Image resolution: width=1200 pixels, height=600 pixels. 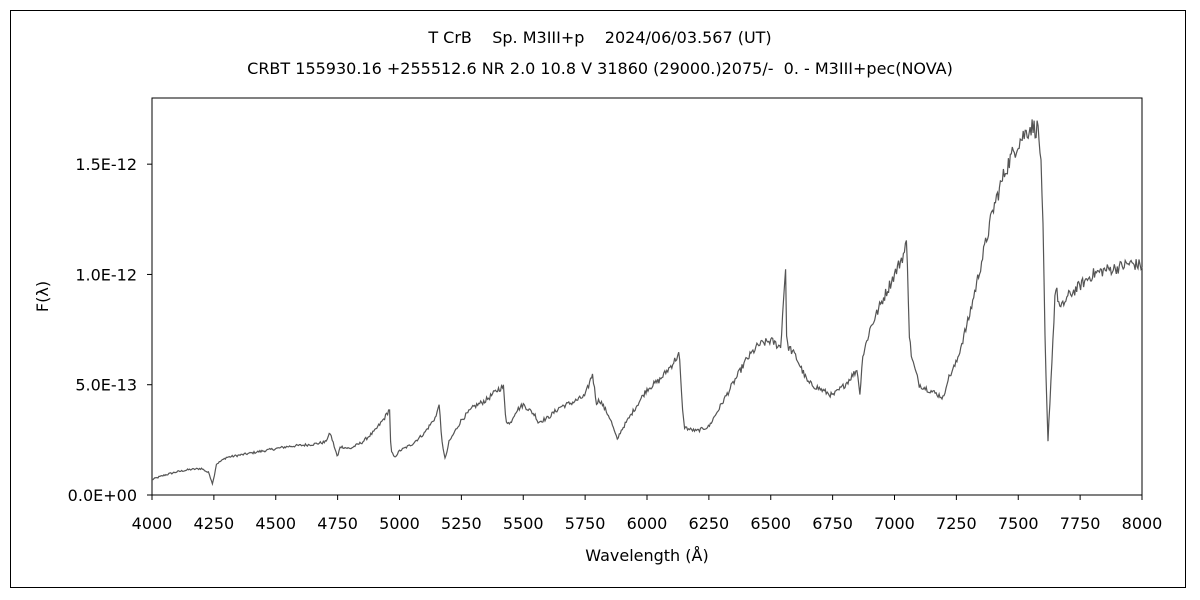 I want to click on x-tick-label: 7500, so click(x=1018, y=523).